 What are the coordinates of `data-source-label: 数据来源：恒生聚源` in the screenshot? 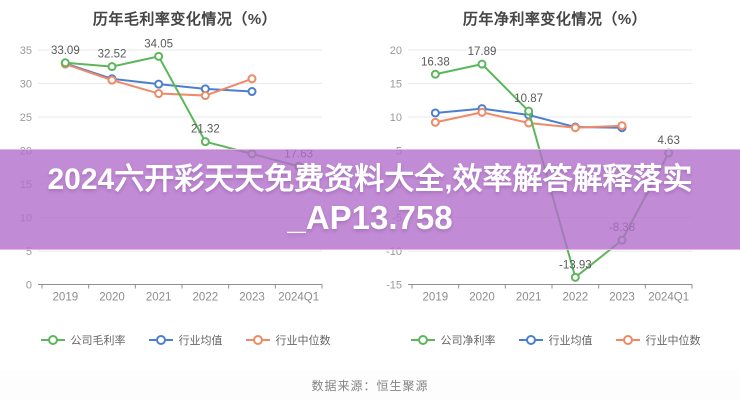 It's located at (370, 385).